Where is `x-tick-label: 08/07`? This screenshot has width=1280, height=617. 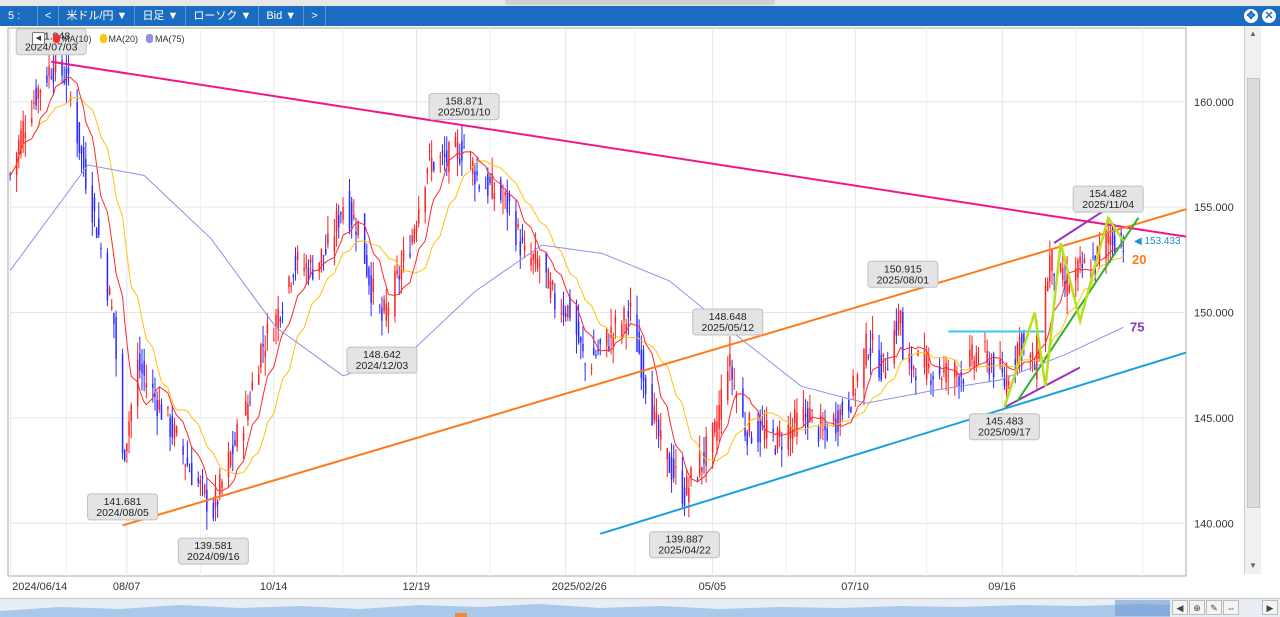
x-tick-label: 08/07 is located at coordinates (127, 587).